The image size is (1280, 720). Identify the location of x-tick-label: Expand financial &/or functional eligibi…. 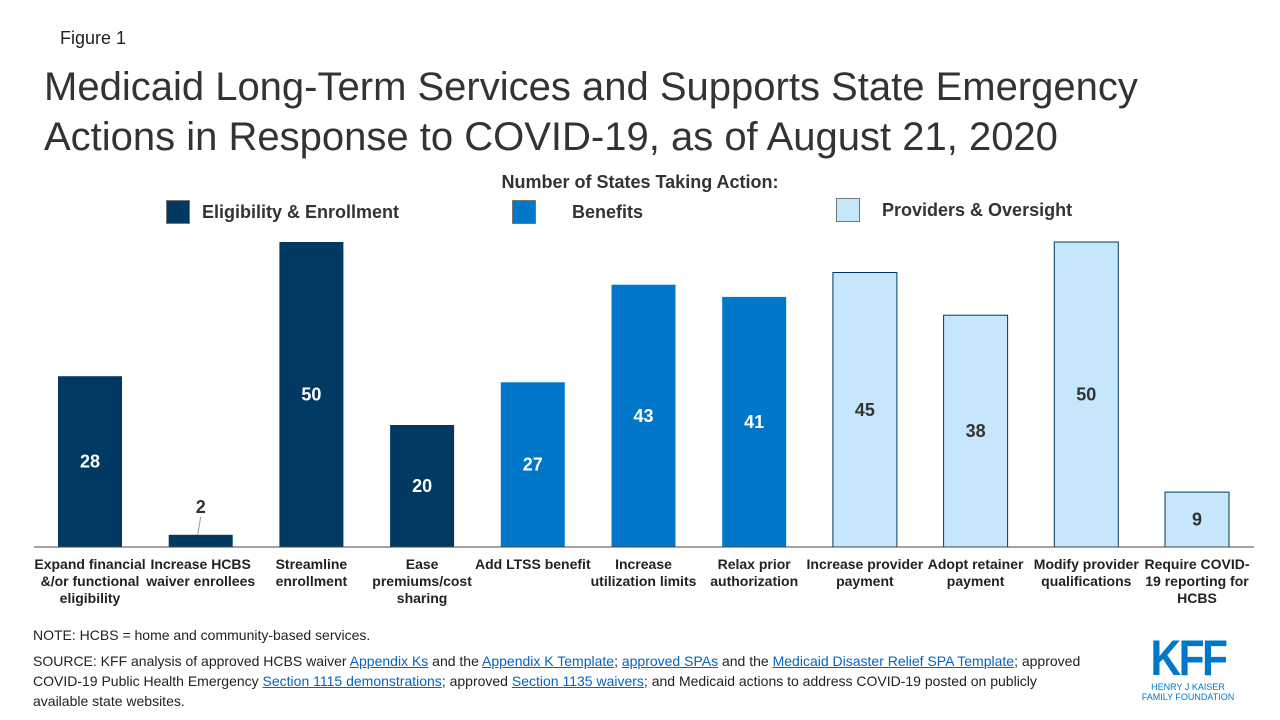
(90, 581).